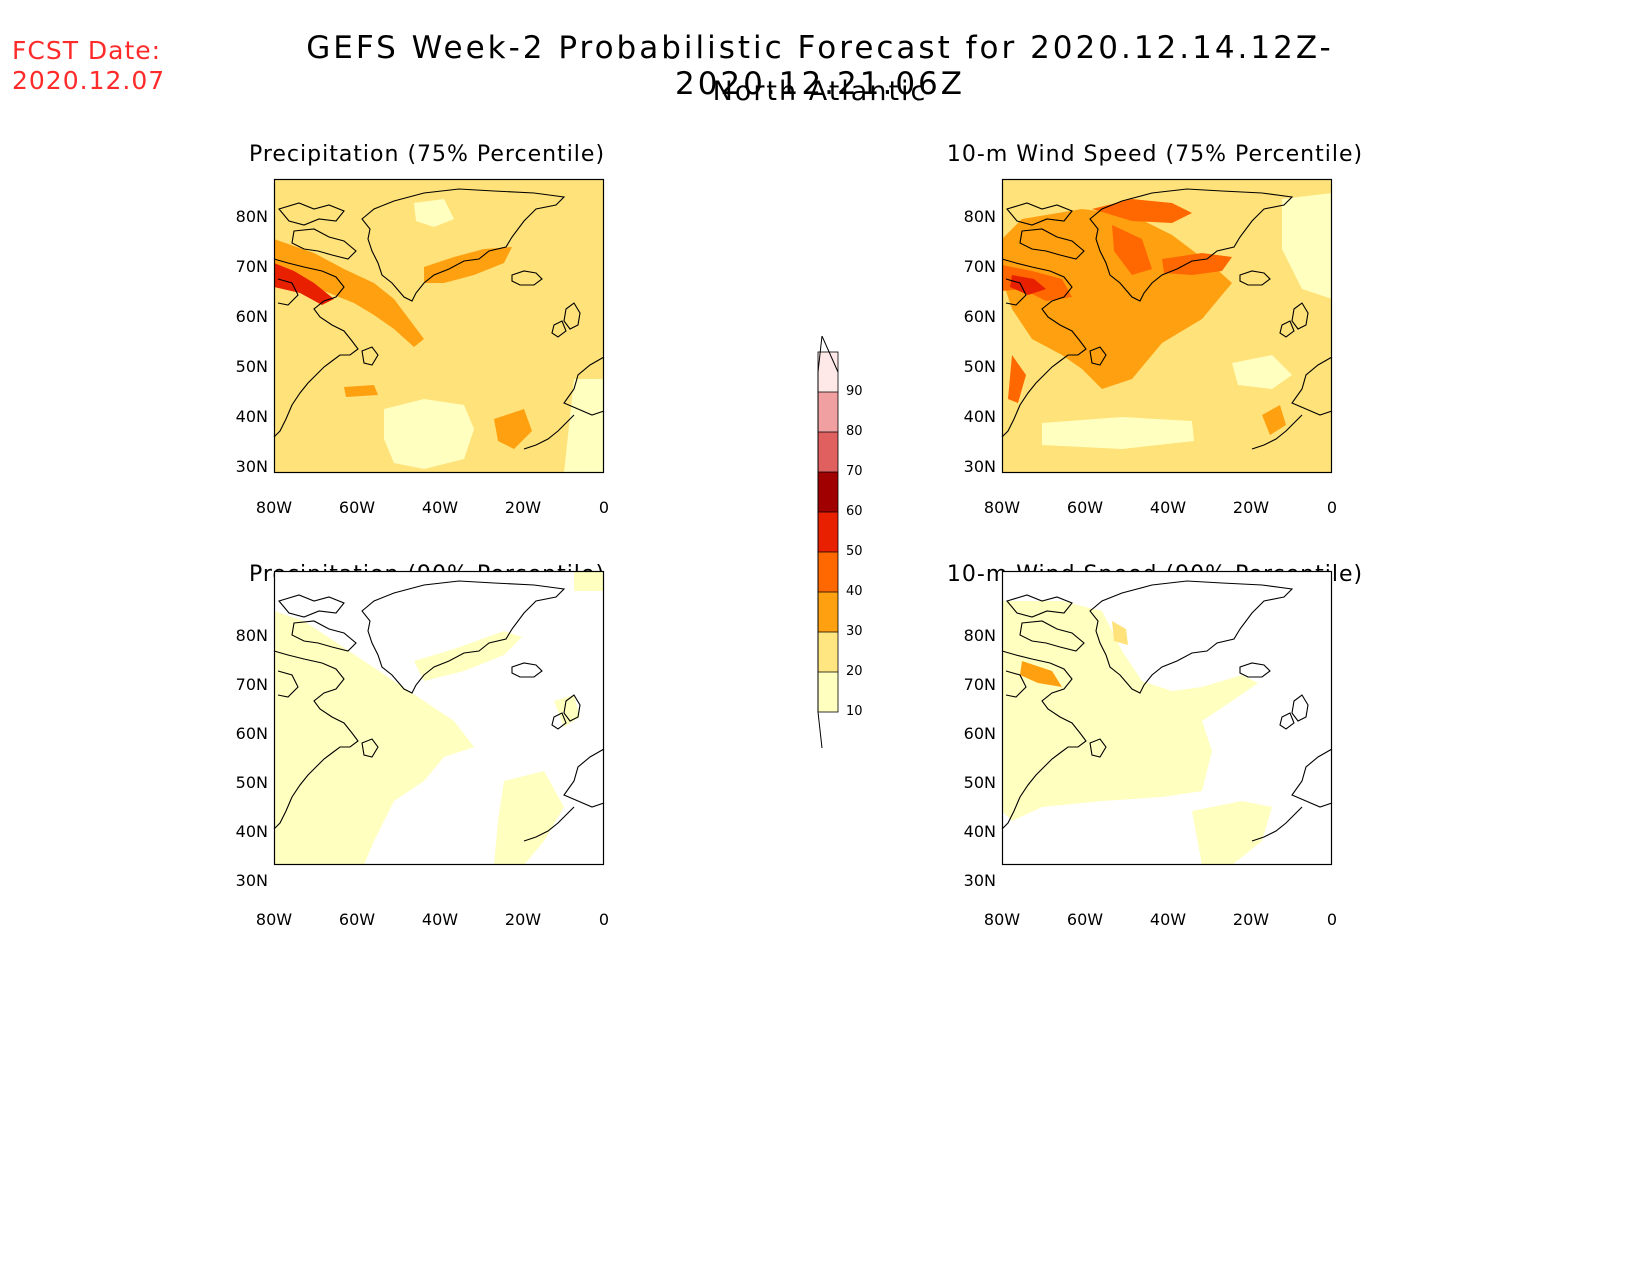  What do you see at coordinates (854, 671) in the screenshot?
I see `colorbar-label: 20` at bounding box center [854, 671].